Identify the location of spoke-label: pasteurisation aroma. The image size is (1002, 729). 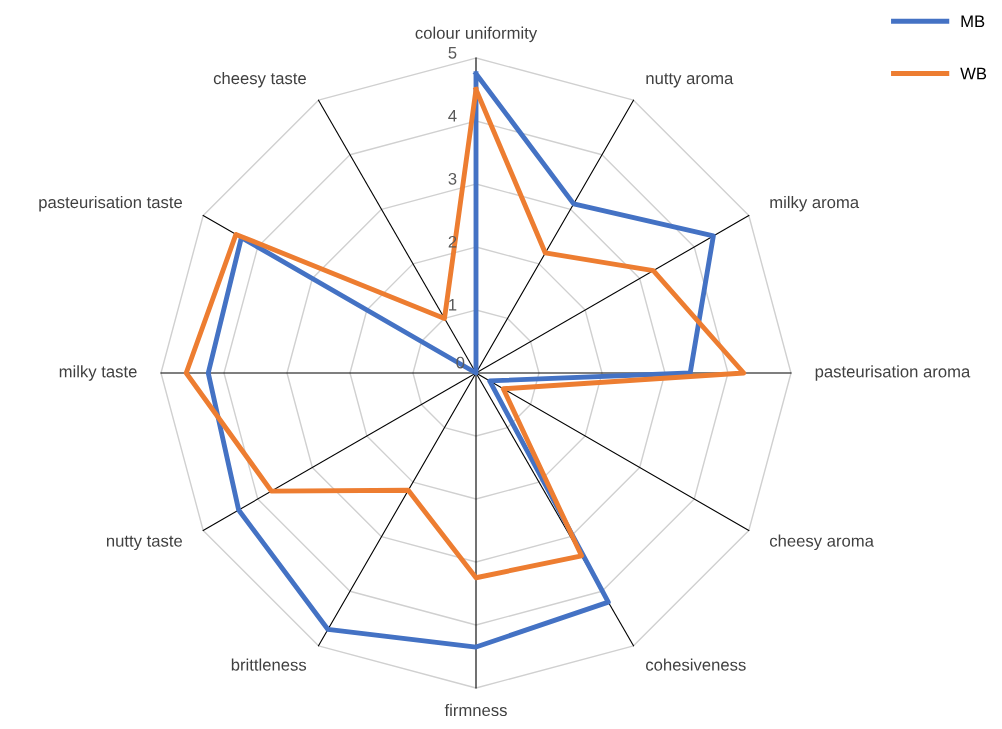
(893, 373).